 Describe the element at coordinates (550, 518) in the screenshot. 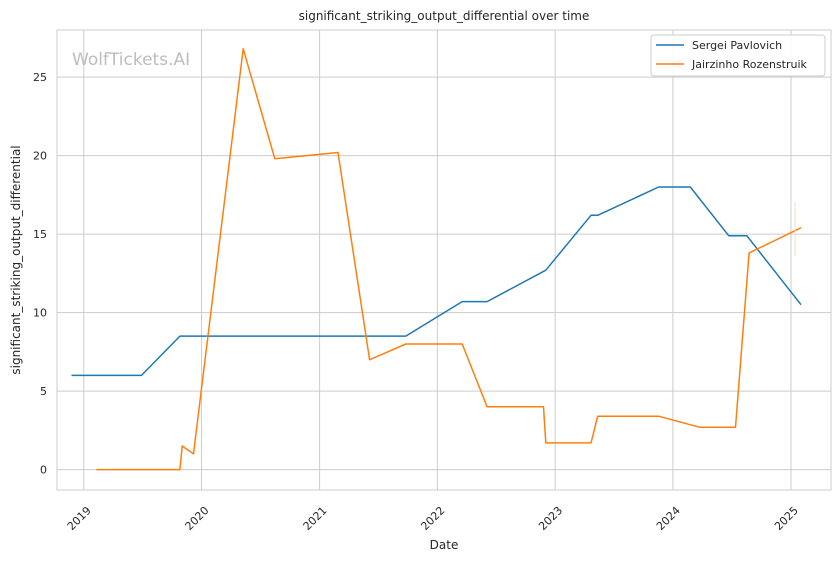

I see `x-tick-label-4: 2023` at that location.